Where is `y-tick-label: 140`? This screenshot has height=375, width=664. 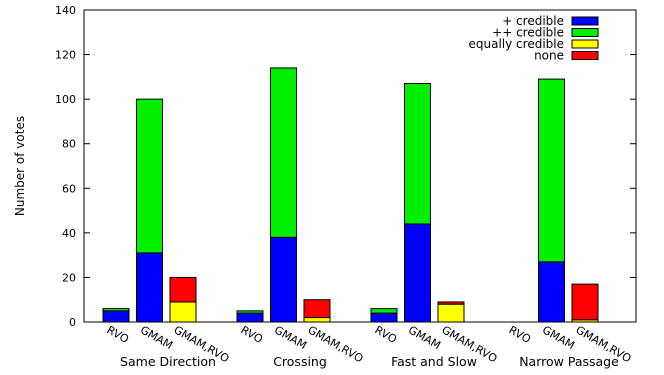 y-tick-label: 140 is located at coordinates (65, 10).